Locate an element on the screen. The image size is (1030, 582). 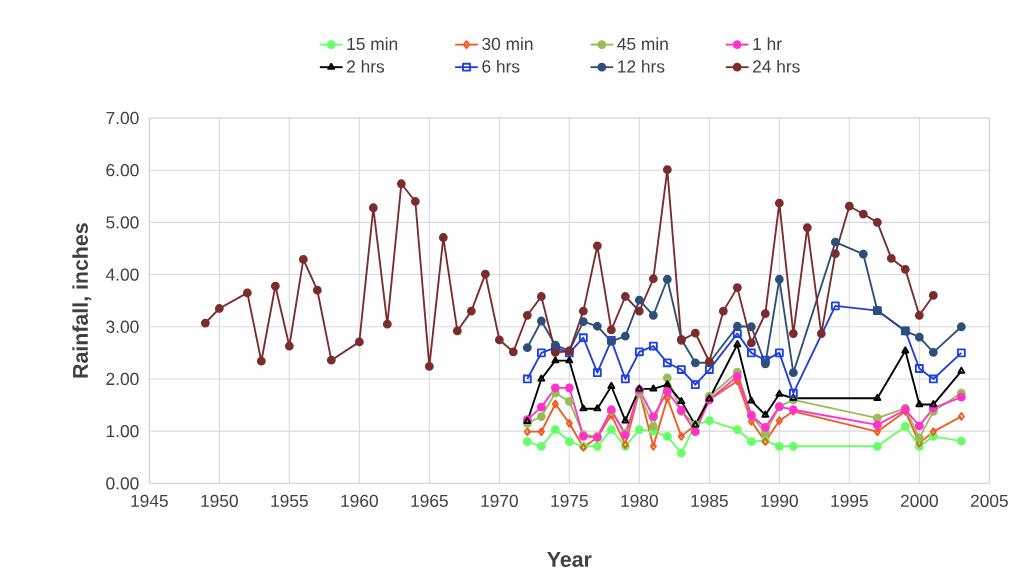
legend-label: 24 hrs is located at coordinates (776, 66).